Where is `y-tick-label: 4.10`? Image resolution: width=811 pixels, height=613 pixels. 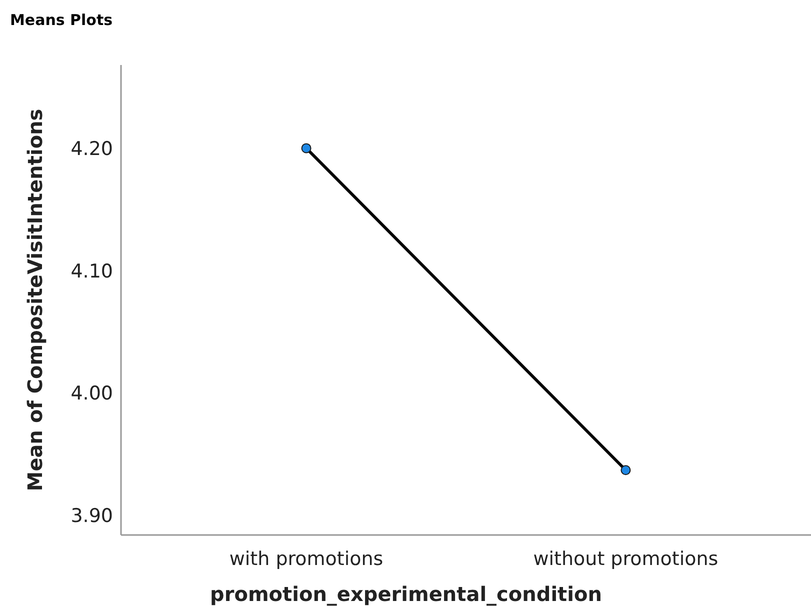
y-tick-label: 4.10 is located at coordinates (91, 271).